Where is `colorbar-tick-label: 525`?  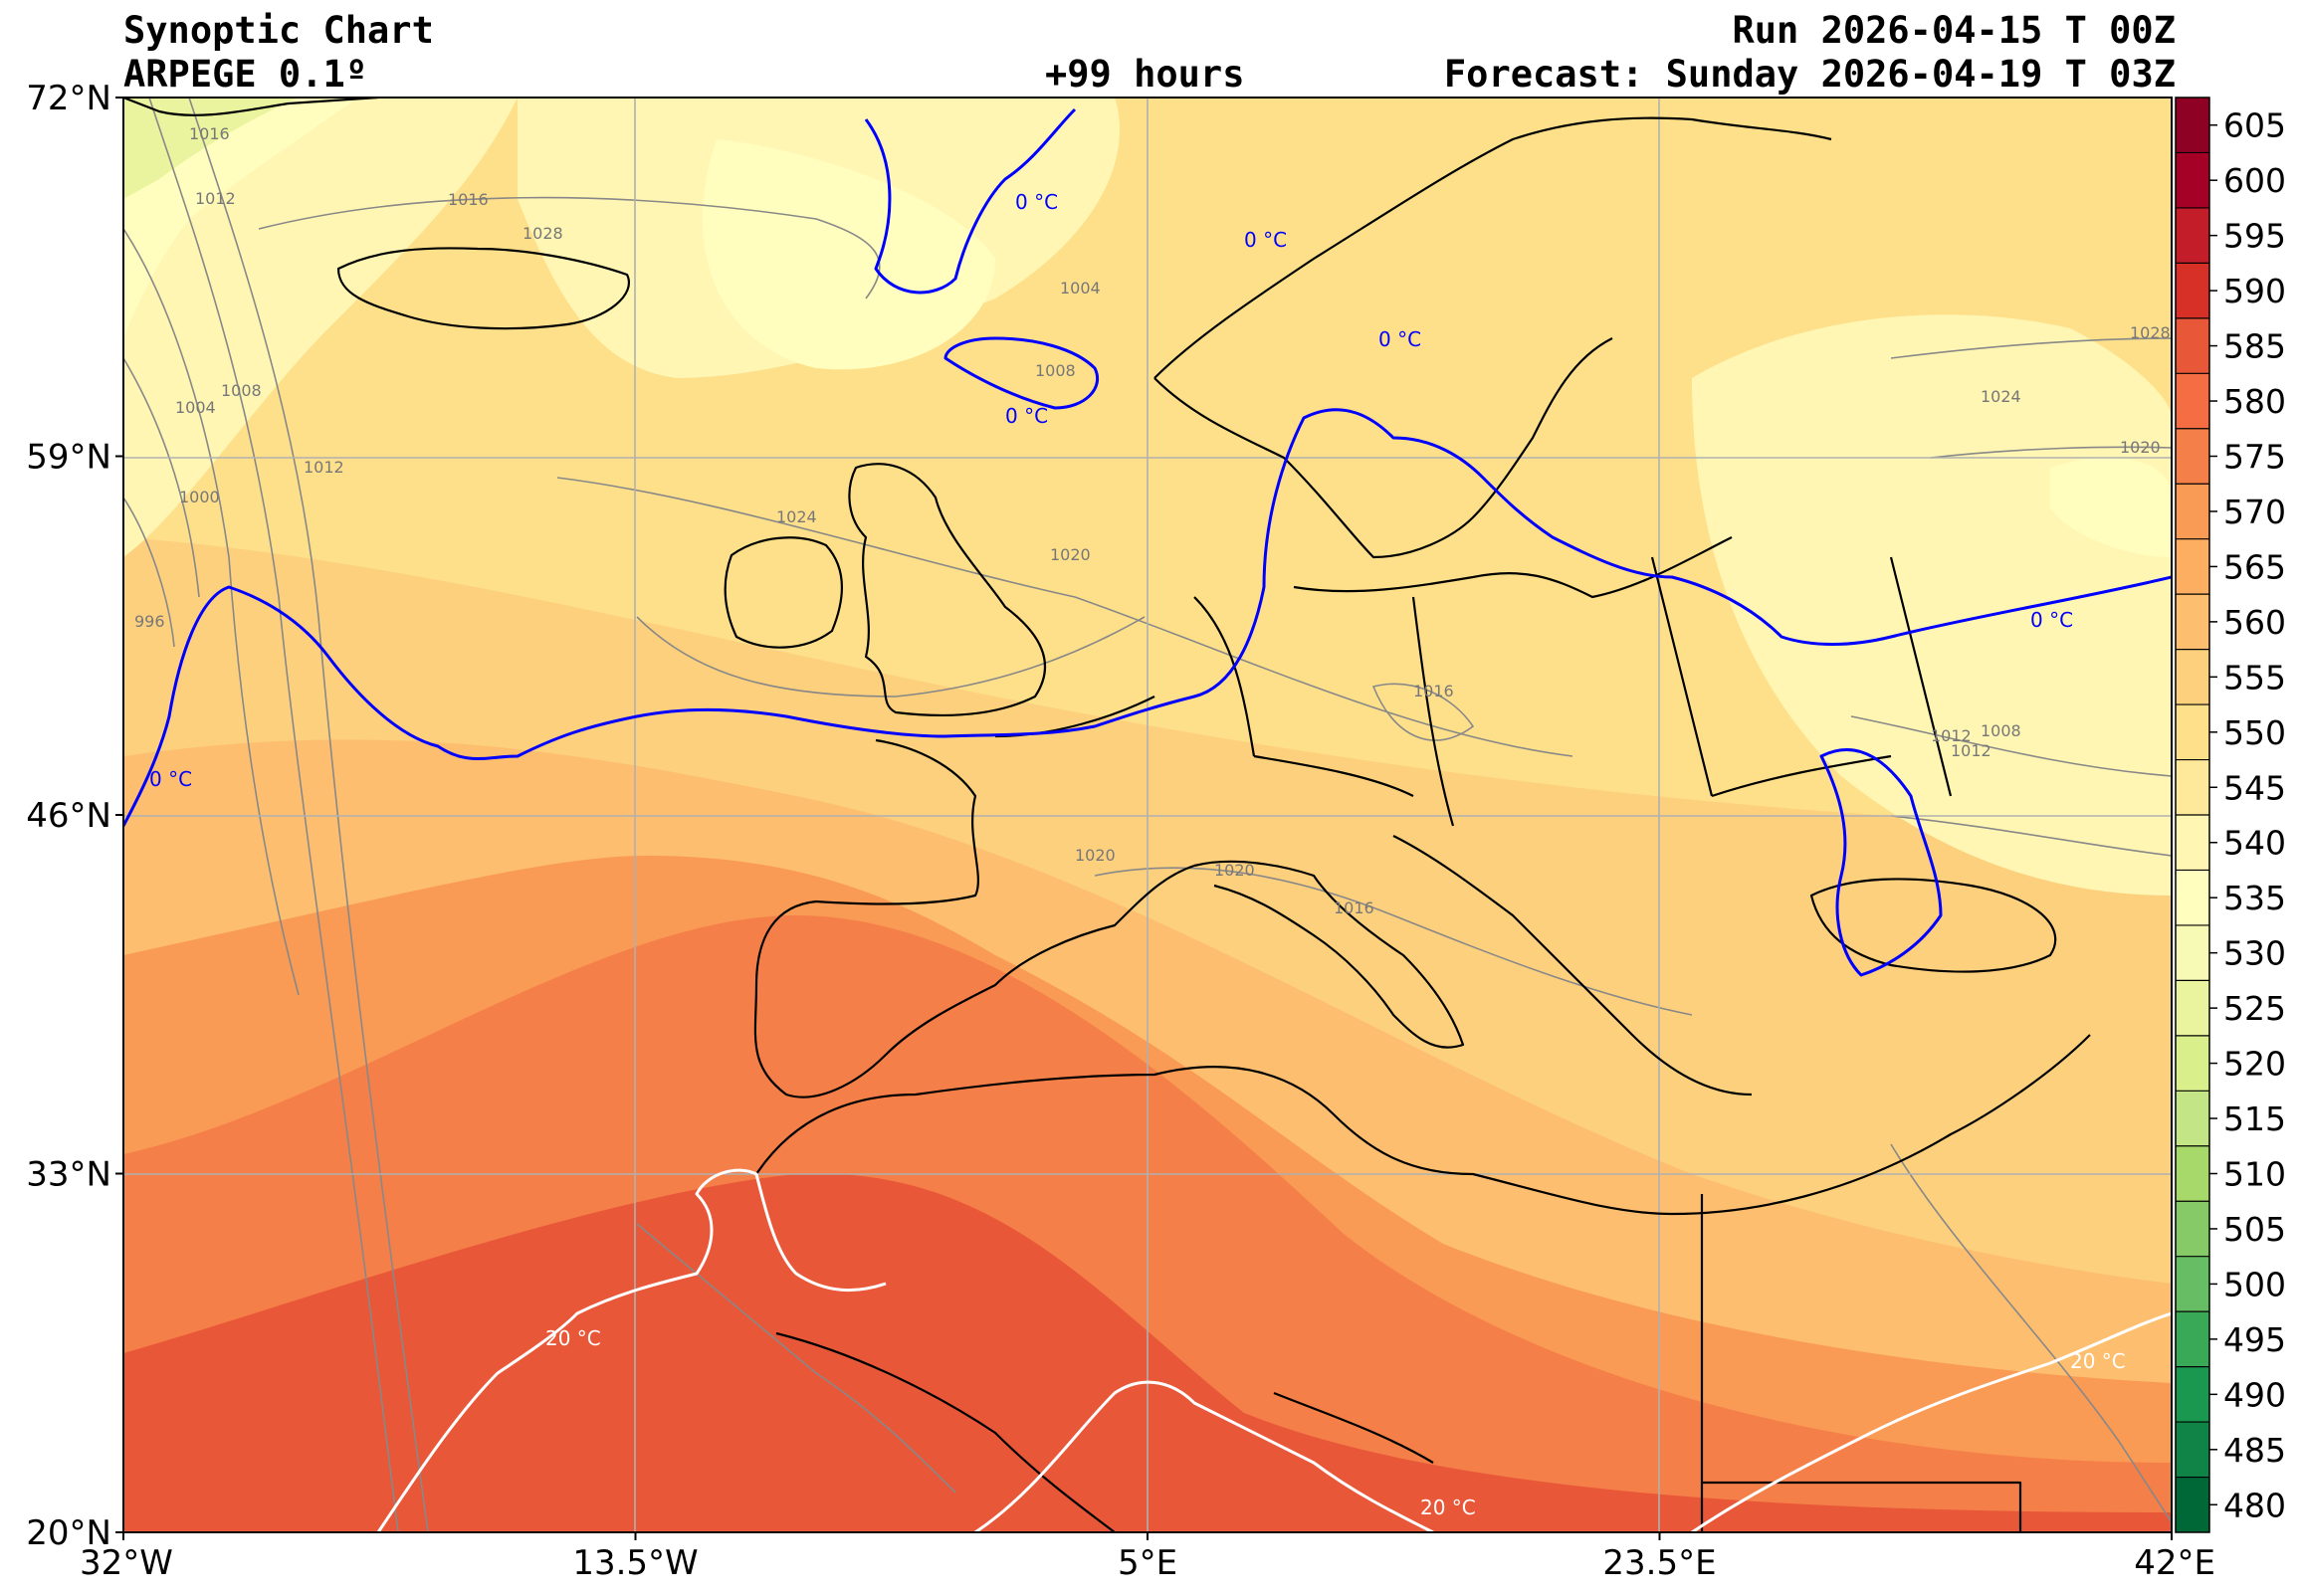
colorbar-tick-label: 525 is located at coordinates (2255, 1009).